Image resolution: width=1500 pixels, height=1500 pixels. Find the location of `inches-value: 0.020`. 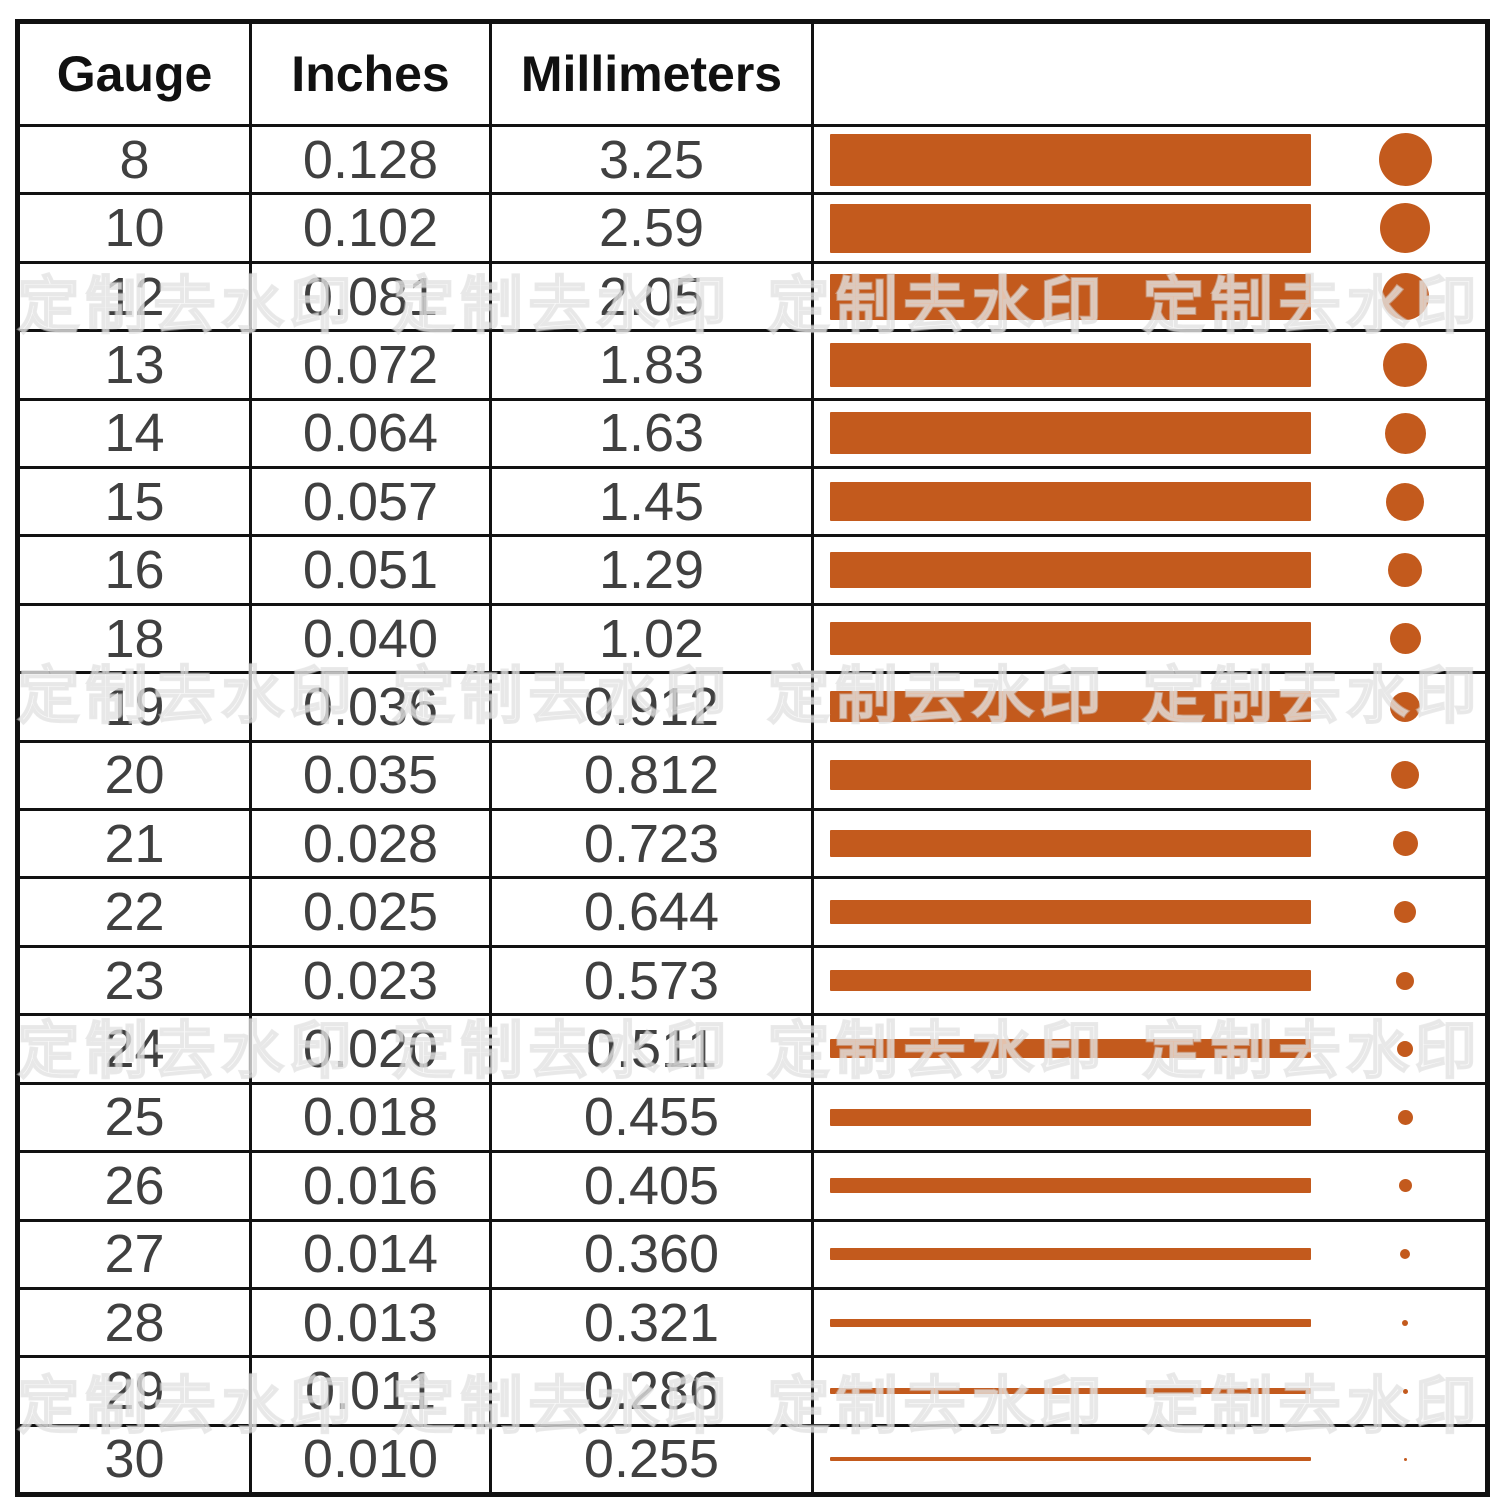

inches-value: 0.020 is located at coordinates (372, 1049).